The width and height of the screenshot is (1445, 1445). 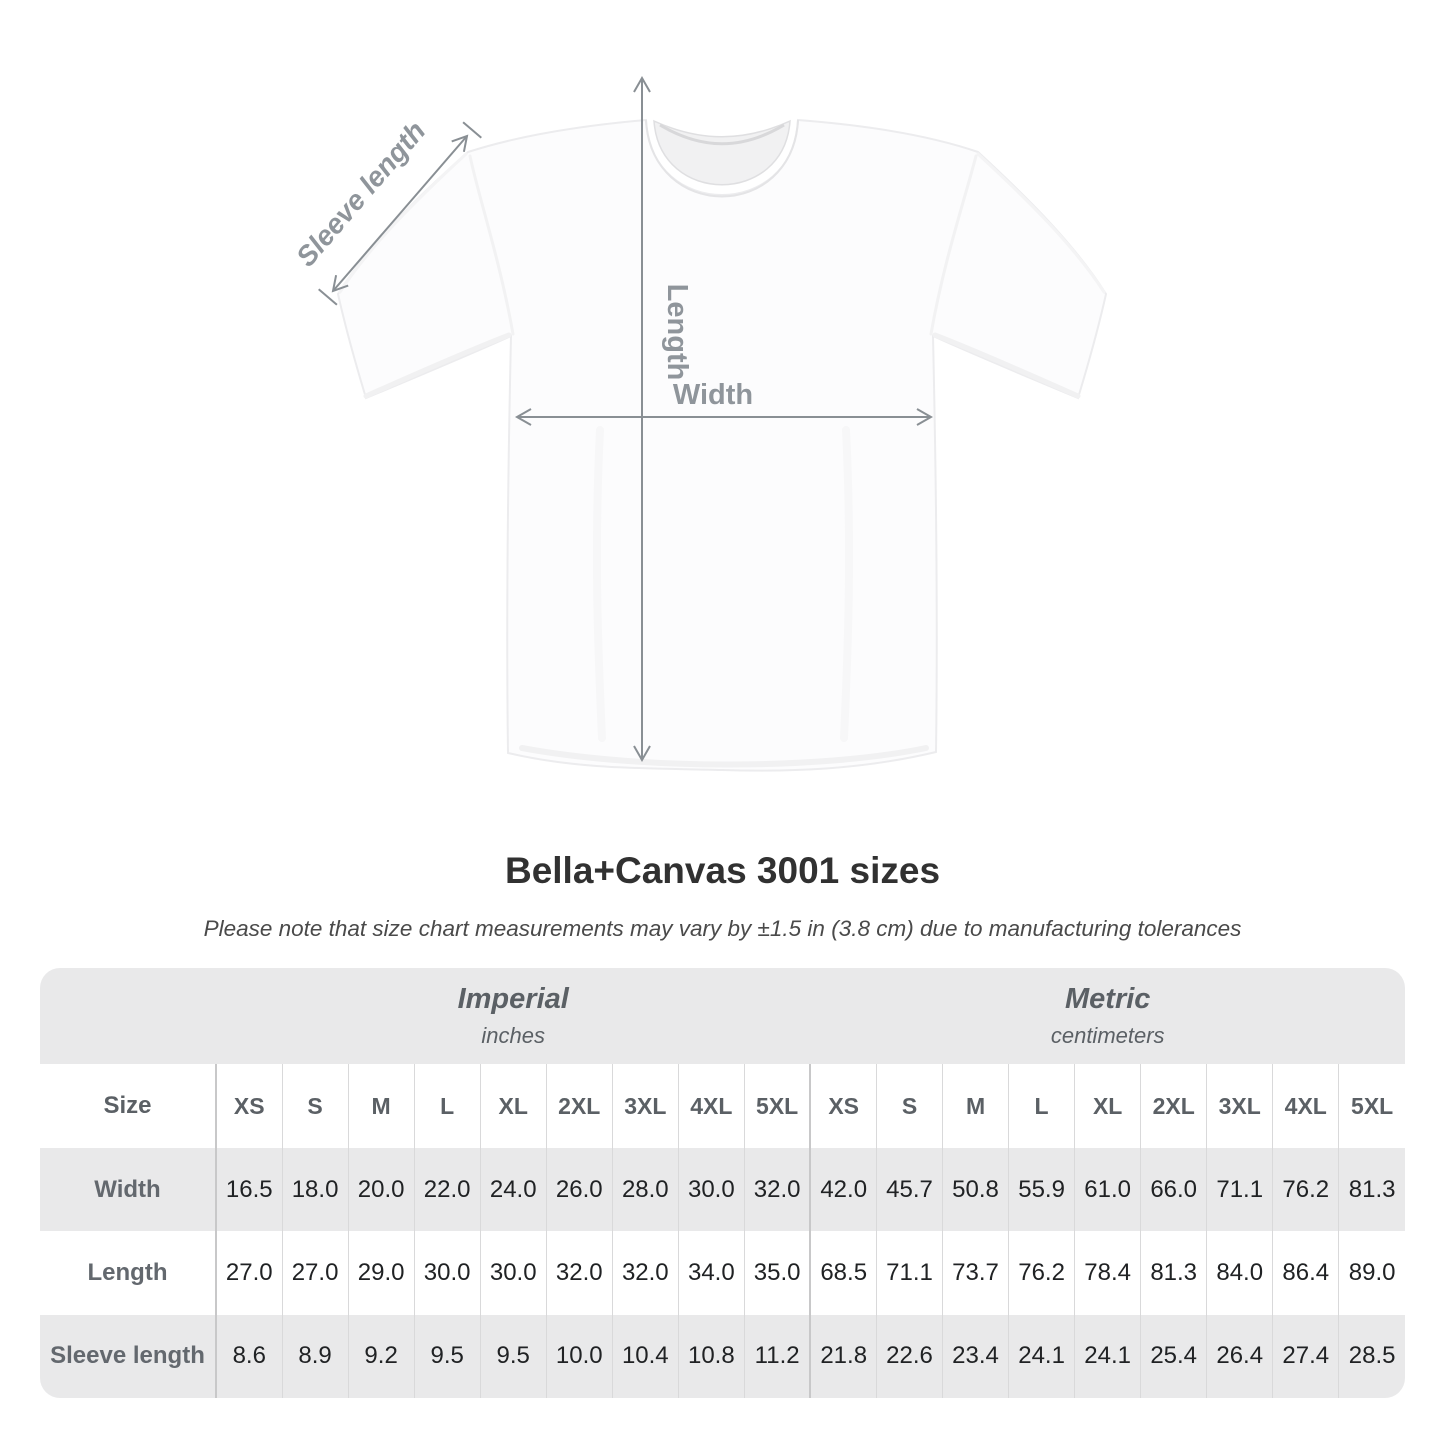 What do you see at coordinates (579, 1106) in the screenshot?
I see `size-header-imperial-2xl: 2XL` at bounding box center [579, 1106].